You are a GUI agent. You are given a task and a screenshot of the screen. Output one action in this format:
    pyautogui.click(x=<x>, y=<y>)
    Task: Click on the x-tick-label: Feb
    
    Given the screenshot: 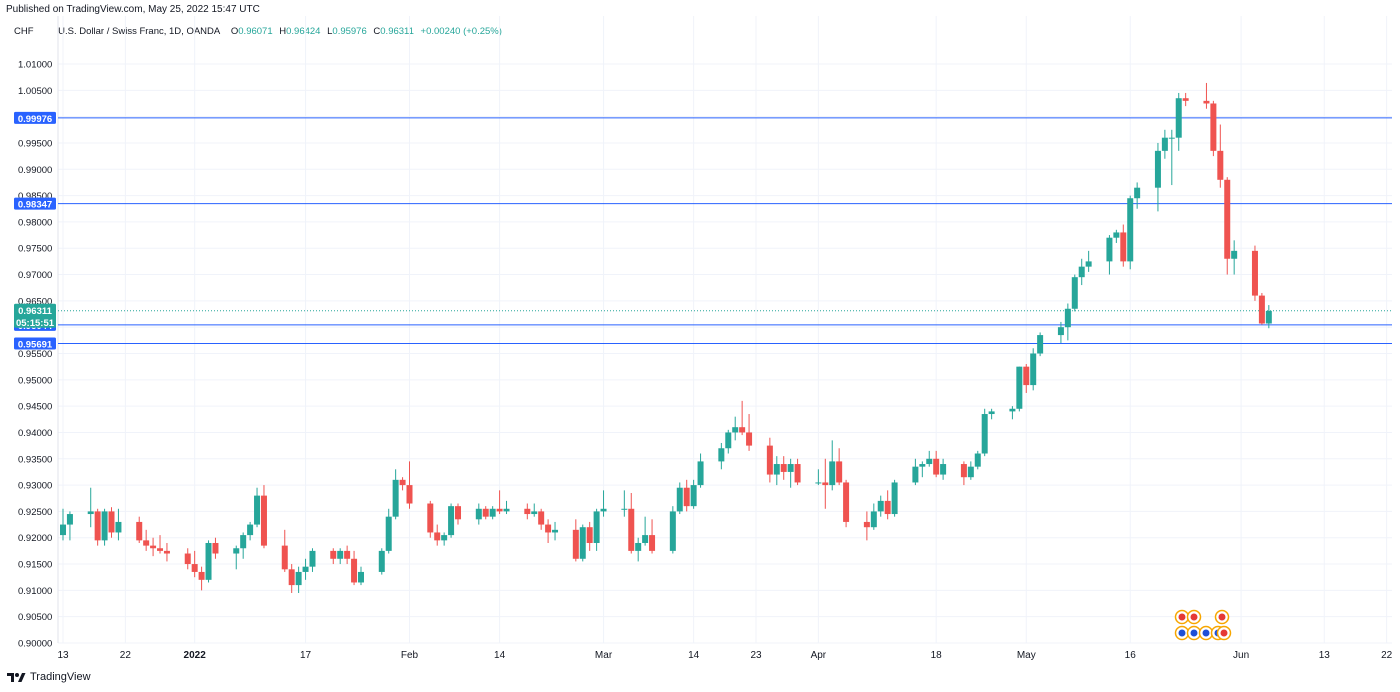 What is the action you would take?
    pyautogui.click(x=410, y=655)
    